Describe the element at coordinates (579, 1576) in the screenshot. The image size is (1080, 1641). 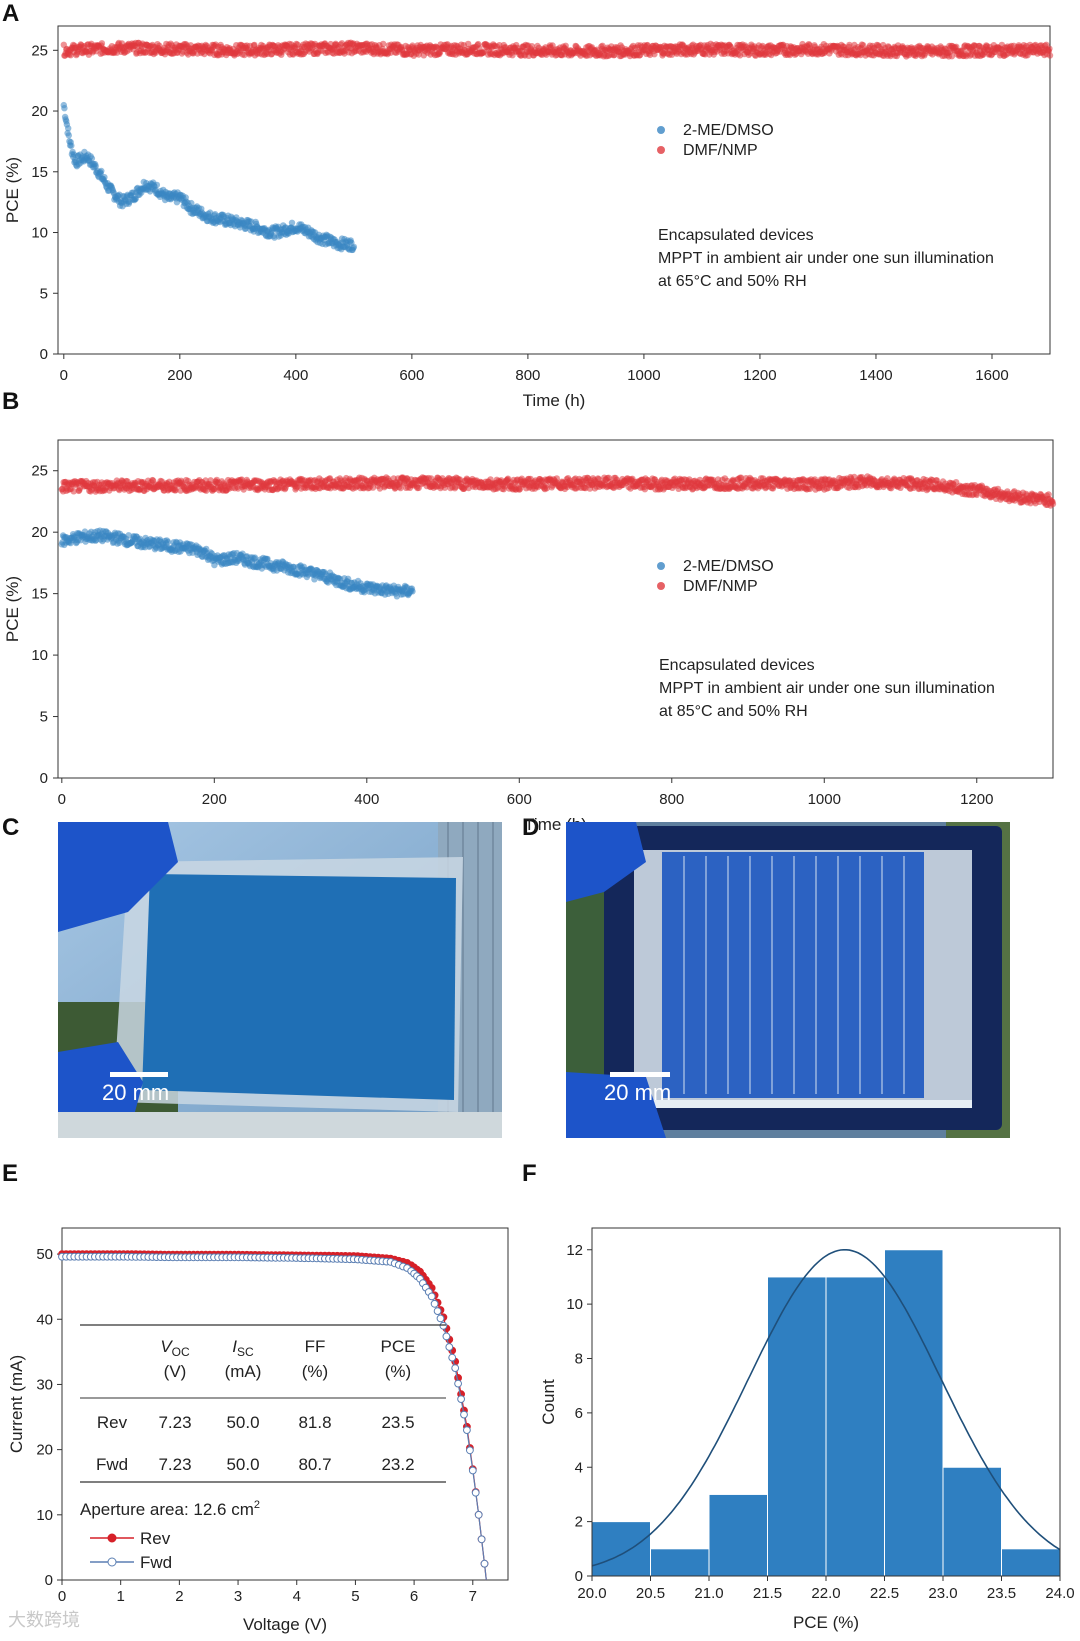
I see `chart-F-ytick-label-0: 0` at that location.